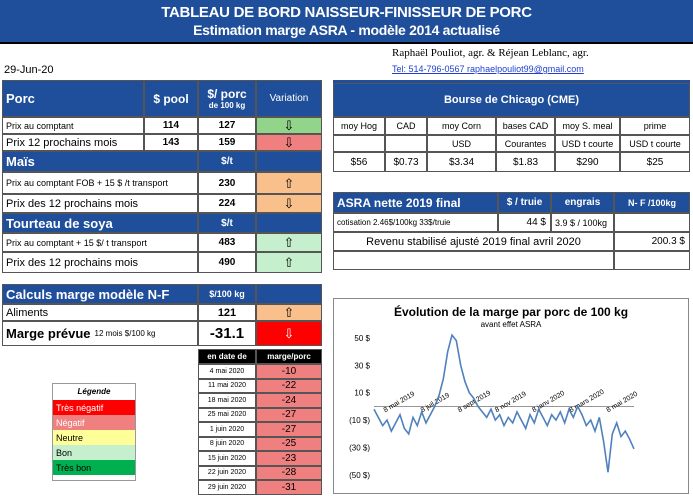  Describe the element at coordinates (362, 393) in the screenshot. I see `y-tick-label: 10 $` at that location.